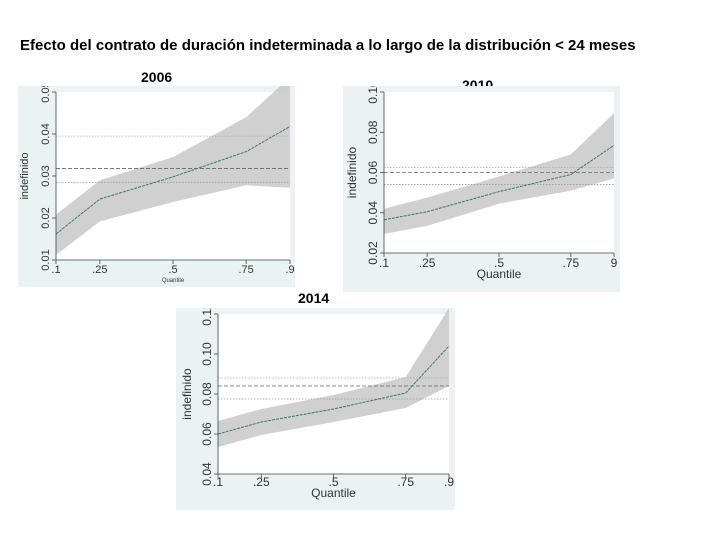 This screenshot has width=720, height=540. What do you see at coordinates (614, 263) in the screenshot?
I see `x-tick-label: 9` at bounding box center [614, 263].